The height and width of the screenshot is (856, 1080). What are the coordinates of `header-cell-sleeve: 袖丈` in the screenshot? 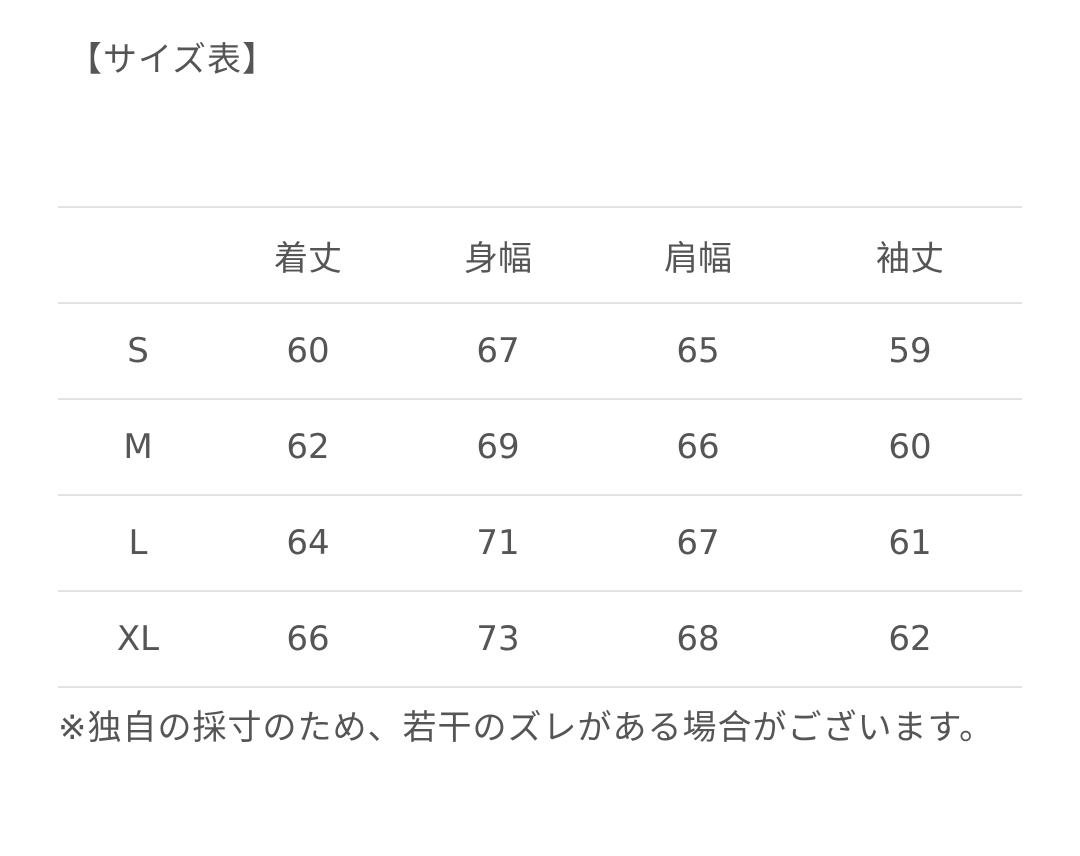 It's located at (910, 255).